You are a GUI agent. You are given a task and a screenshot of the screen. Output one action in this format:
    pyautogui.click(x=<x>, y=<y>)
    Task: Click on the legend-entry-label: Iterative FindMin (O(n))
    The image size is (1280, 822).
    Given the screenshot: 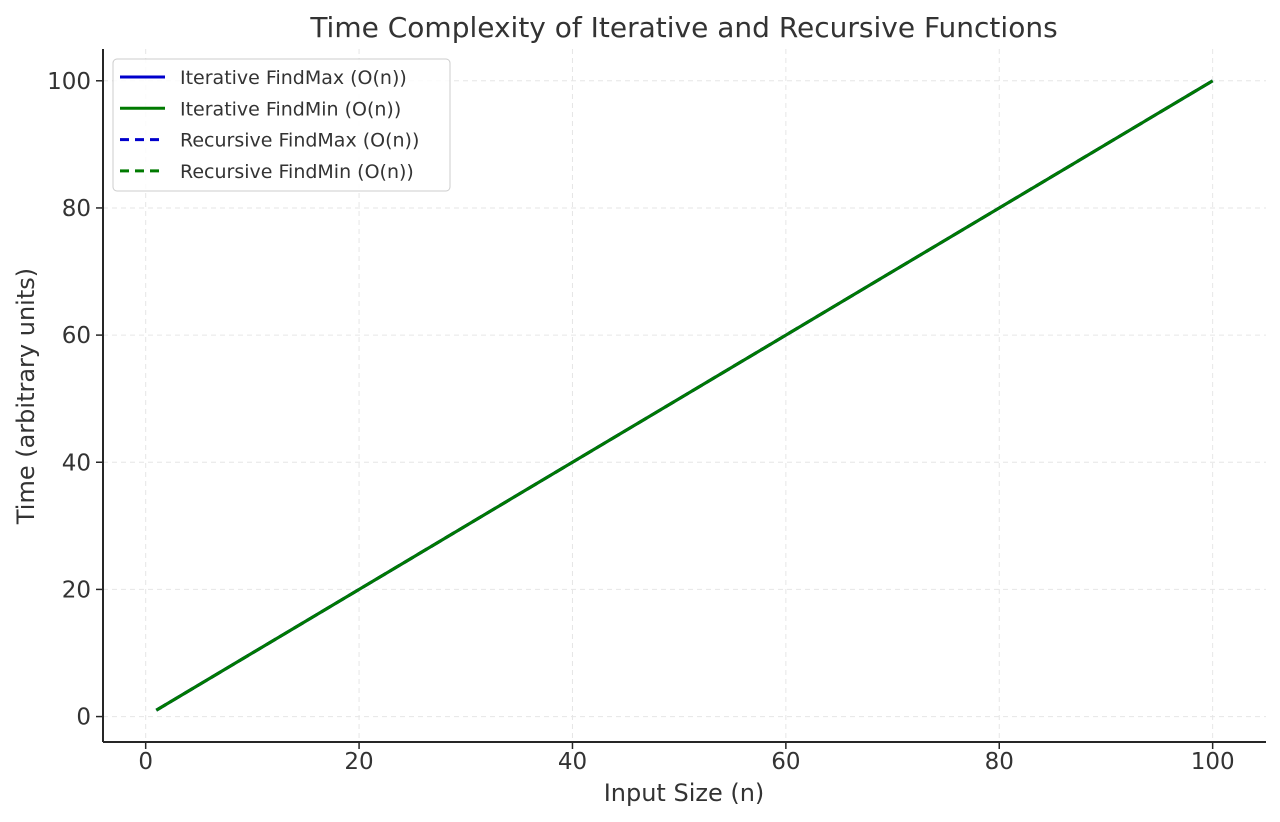 What is the action you would take?
    pyautogui.click(x=290, y=109)
    